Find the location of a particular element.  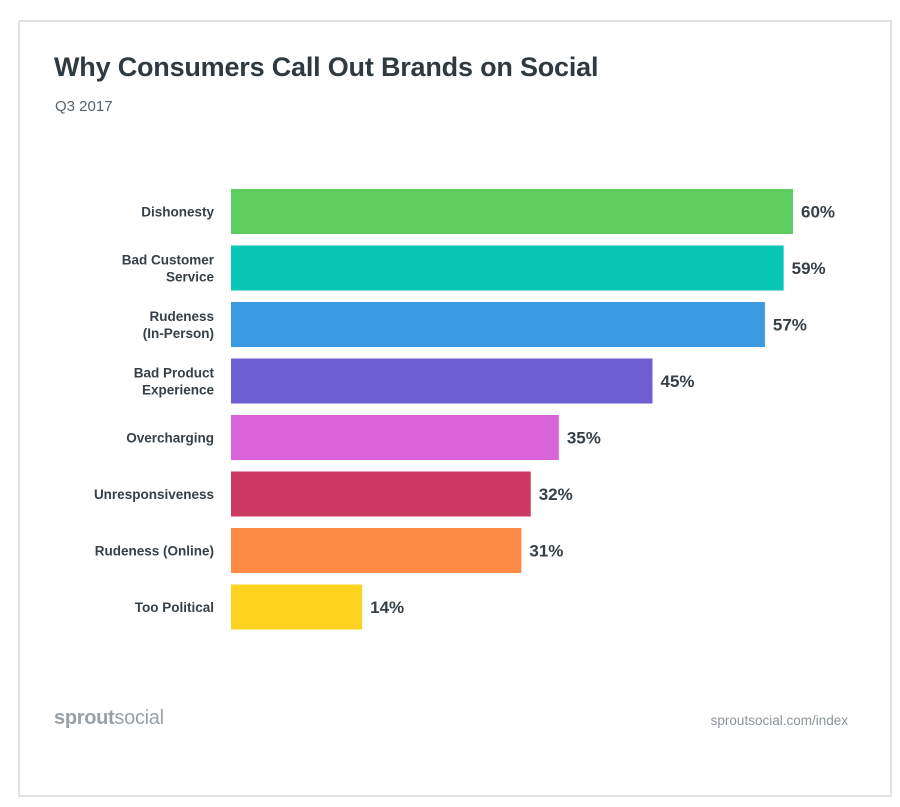

value-label: 31% is located at coordinates (546, 551).